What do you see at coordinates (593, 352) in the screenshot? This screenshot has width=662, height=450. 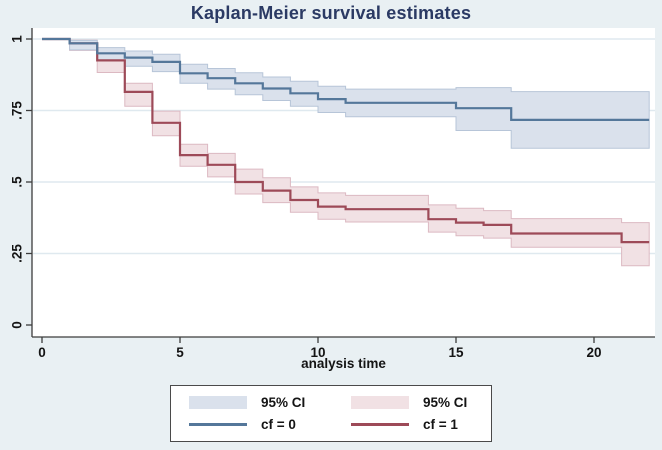 I see `x-tick-label: 20` at bounding box center [593, 352].